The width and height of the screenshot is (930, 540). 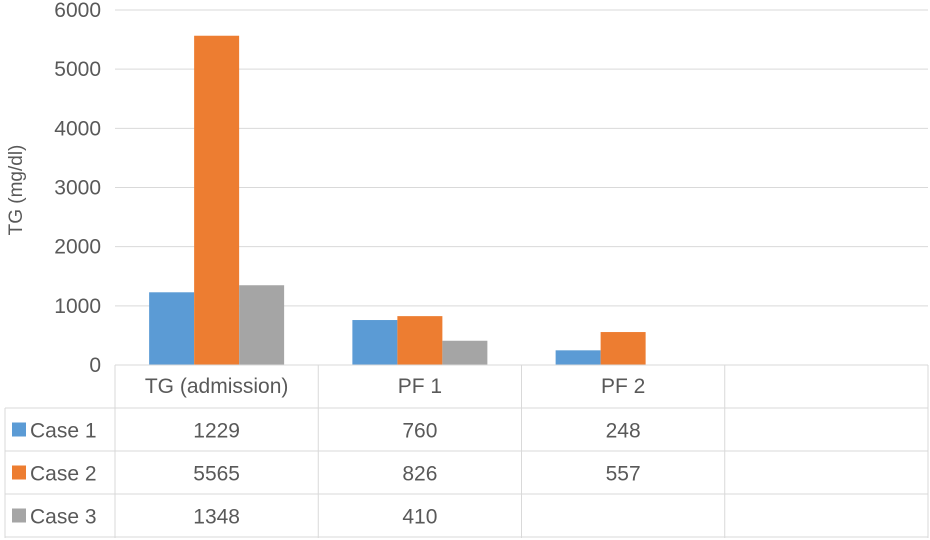 What do you see at coordinates (77, 306) in the screenshot?
I see `y-tick-label: 1000` at bounding box center [77, 306].